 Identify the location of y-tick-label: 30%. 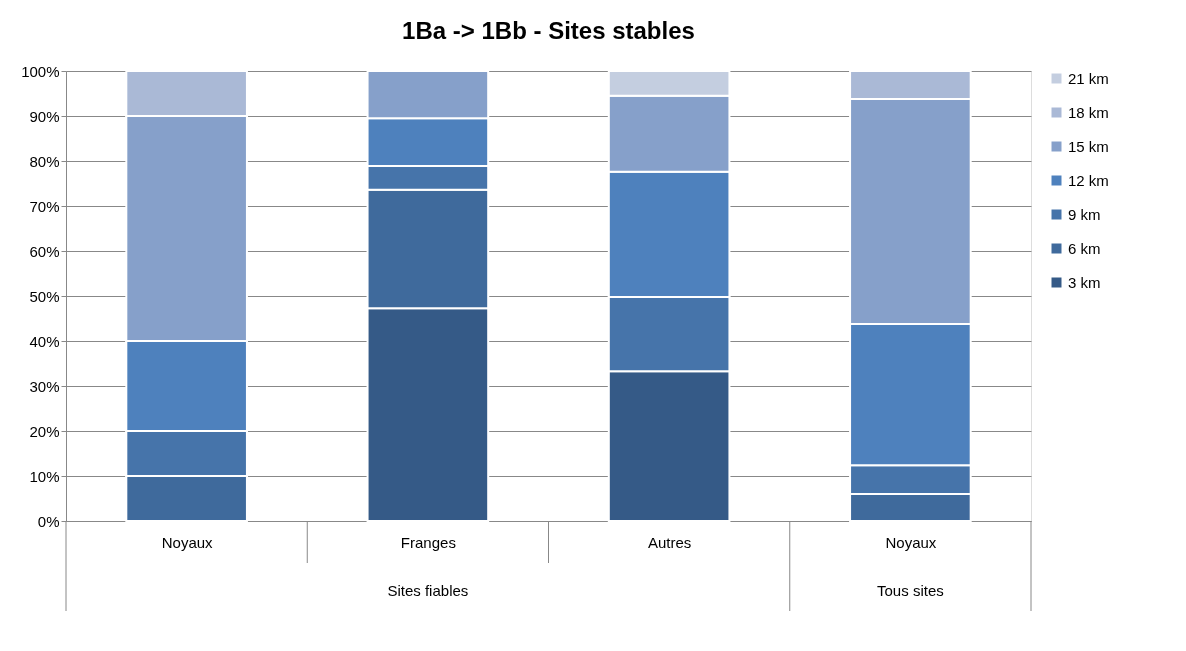
(44, 386).